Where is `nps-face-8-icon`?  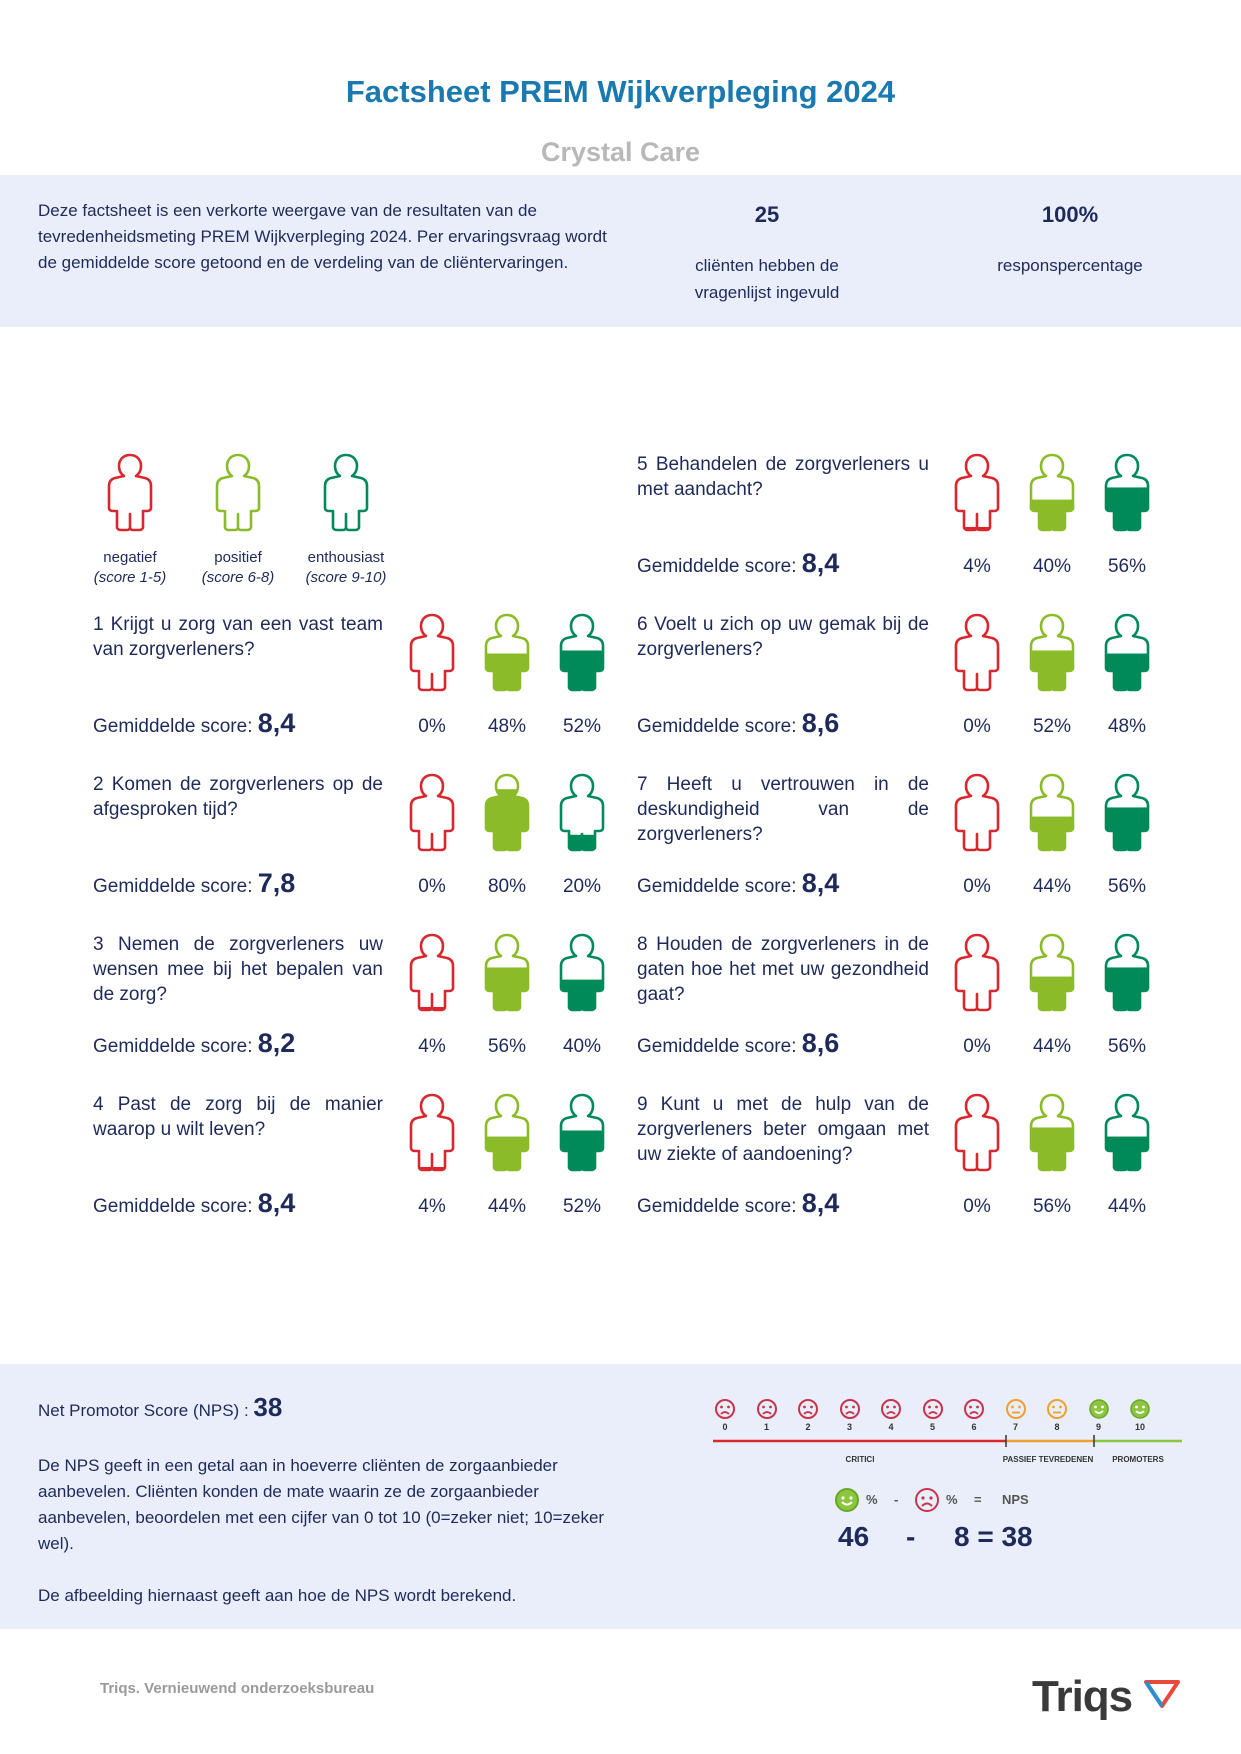 nps-face-8-icon is located at coordinates (1057, 1409).